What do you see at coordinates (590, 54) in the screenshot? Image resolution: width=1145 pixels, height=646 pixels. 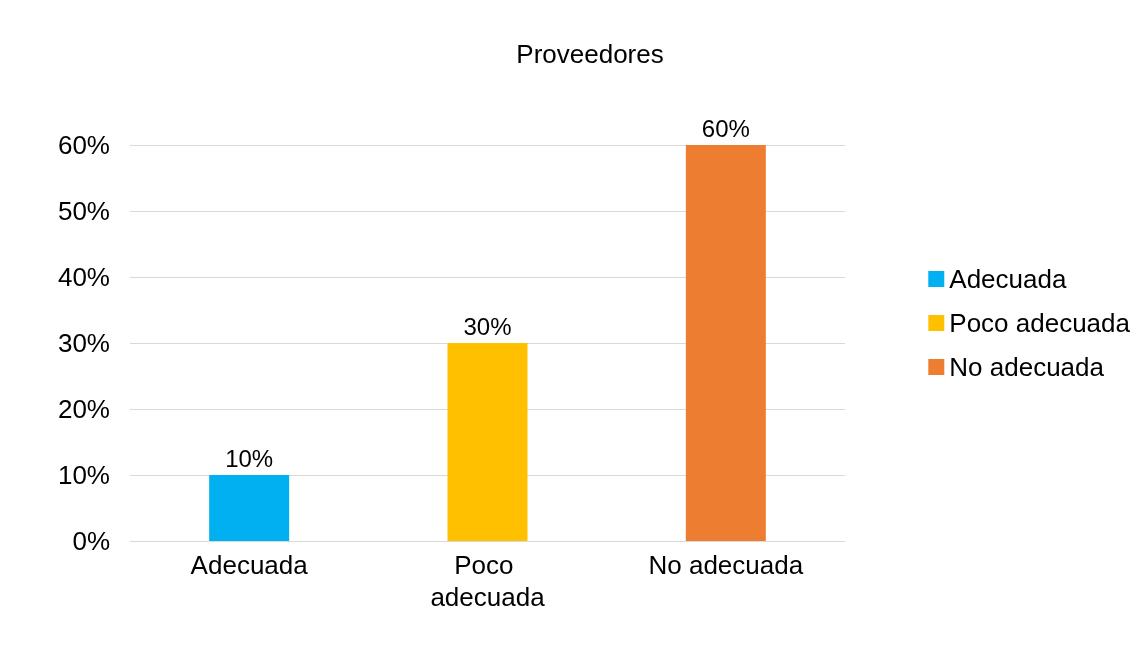 I see `chart-title: Proveedores` at bounding box center [590, 54].